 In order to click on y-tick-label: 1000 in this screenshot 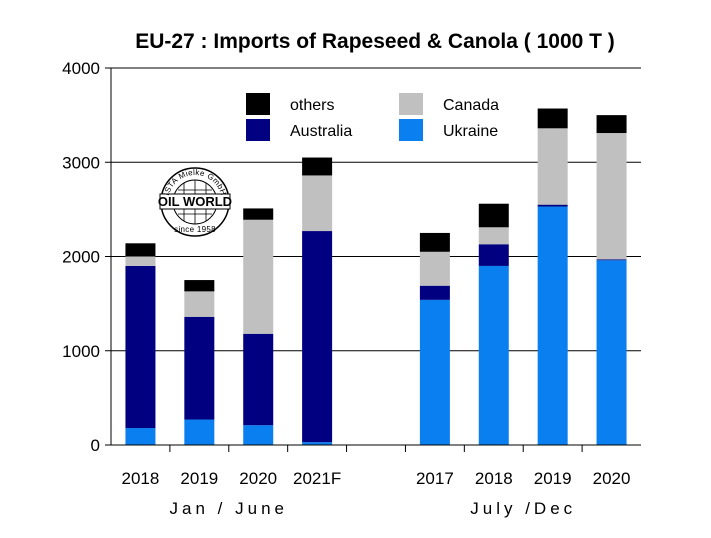, I will do `click(81, 351)`.